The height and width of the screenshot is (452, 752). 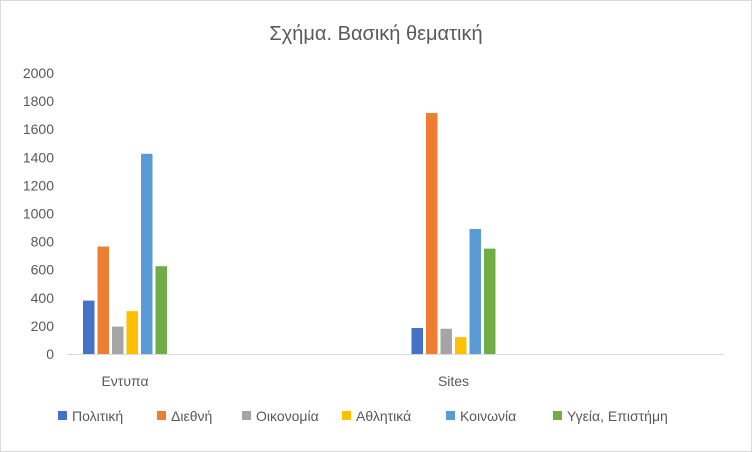 I want to click on y-tick-label: 1200, so click(x=38, y=185).